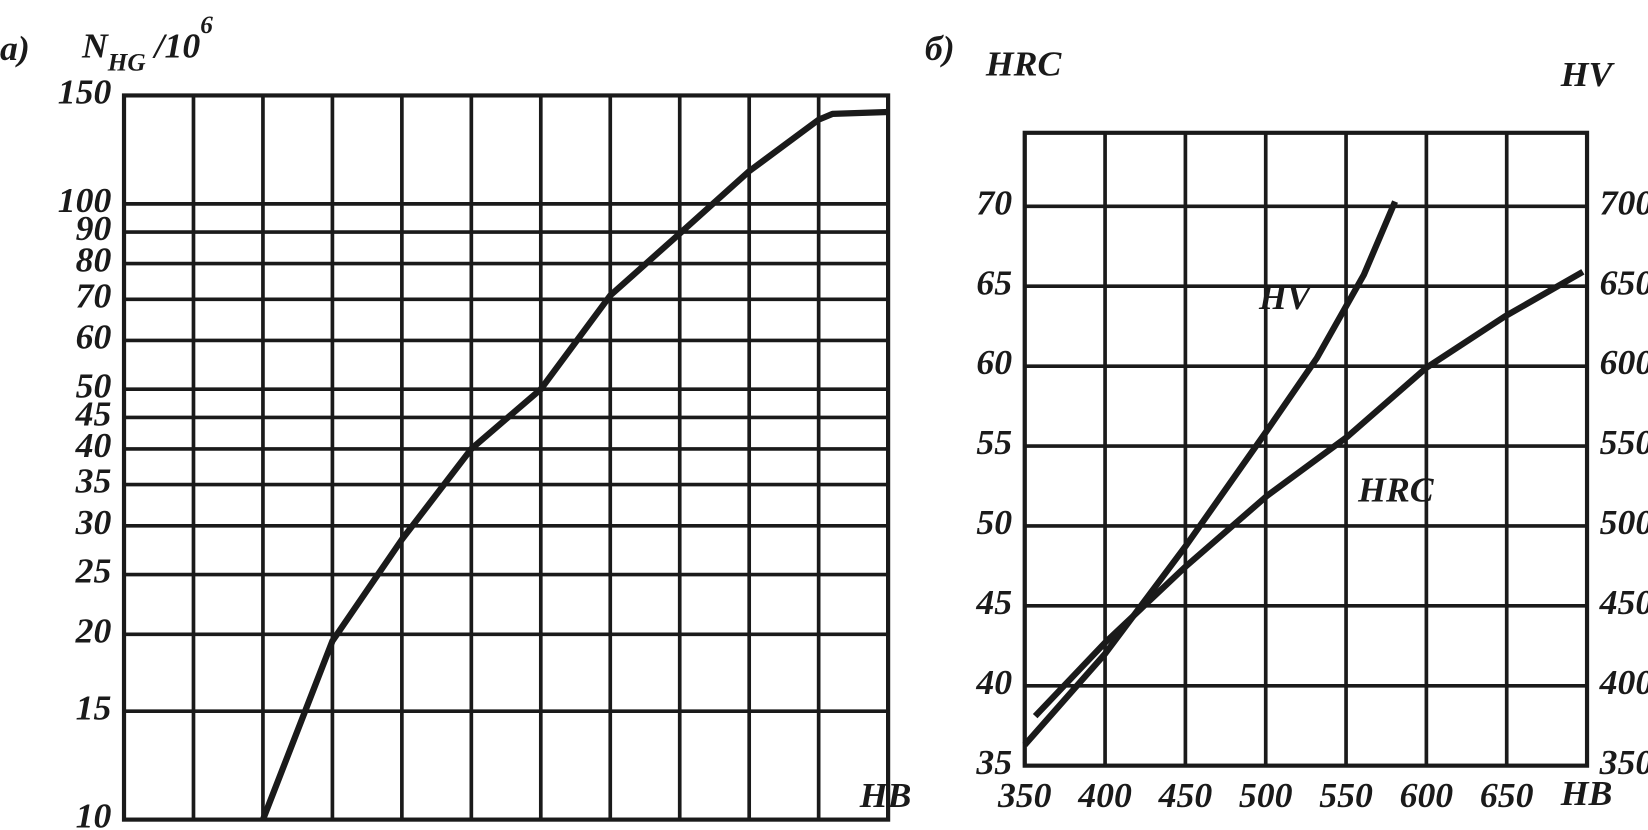 This screenshot has width=1648, height=830. Describe the element at coordinates (1286, 297) in the screenshot. I see `series-label: HV` at that location.